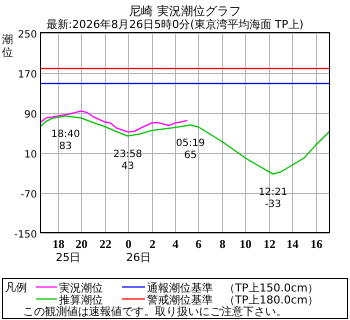  I want to click on legend-label: 推算潮位, so click(81, 300).